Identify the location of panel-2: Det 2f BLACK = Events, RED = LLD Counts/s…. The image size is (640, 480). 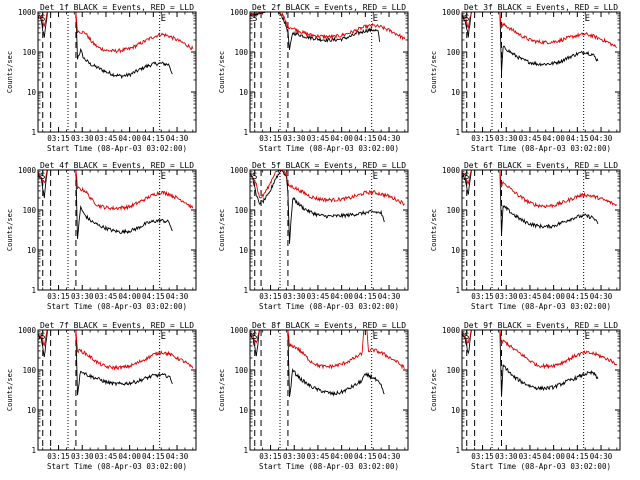
(313, 78).